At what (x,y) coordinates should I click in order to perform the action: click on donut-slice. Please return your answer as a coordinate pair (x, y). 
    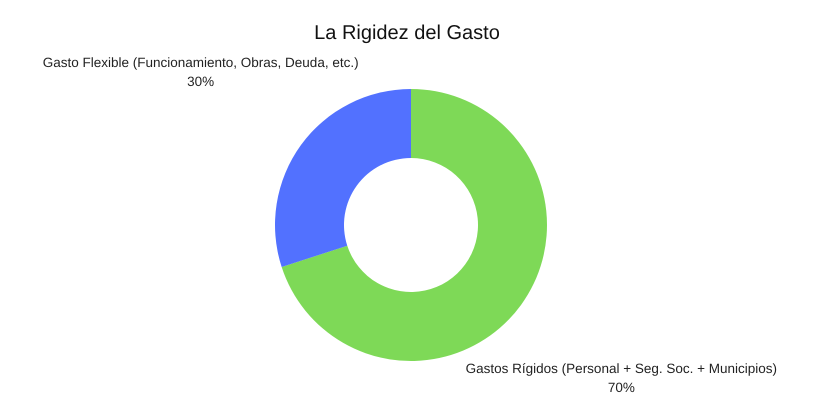
    Looking at the image, I should click on (343, 178).